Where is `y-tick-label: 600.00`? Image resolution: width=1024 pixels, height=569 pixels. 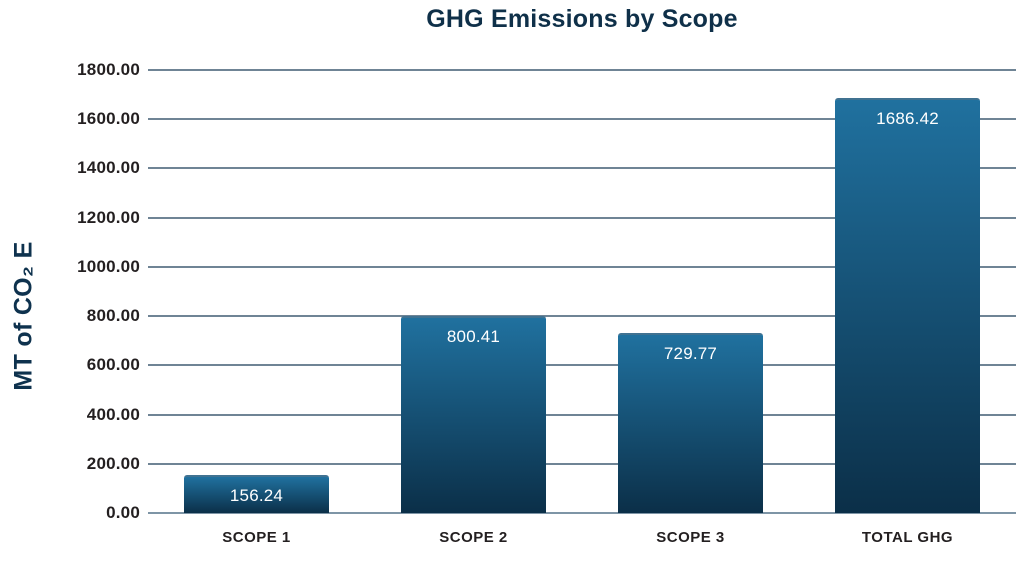 y-tick-label: 600.00 is located at coordinates (113, 365).